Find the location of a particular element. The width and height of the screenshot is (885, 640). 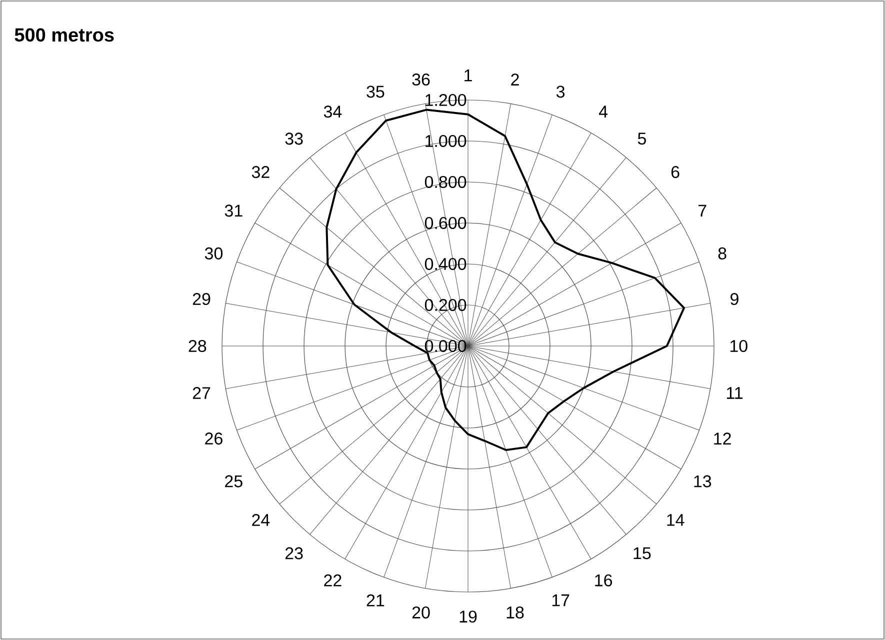

spoke-label: 22 is located at coordinates (333, 580).